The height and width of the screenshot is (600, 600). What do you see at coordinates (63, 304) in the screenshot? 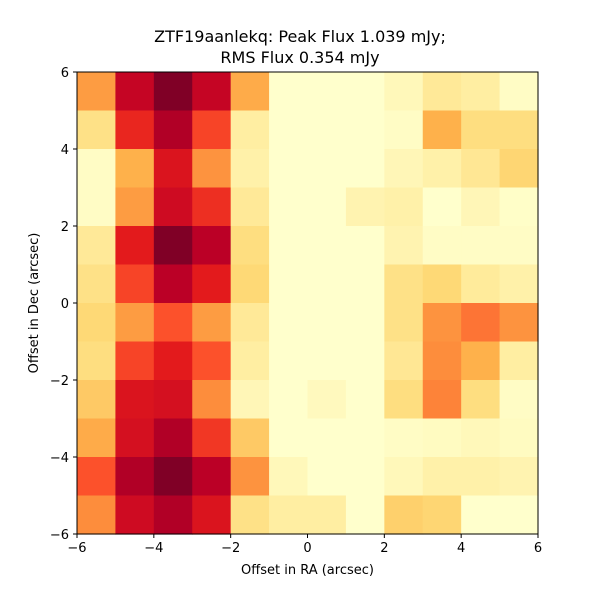
I see `y-axis-ticks: −6 −4 −2 0 2 4 6` at bounding box center [63, 304].